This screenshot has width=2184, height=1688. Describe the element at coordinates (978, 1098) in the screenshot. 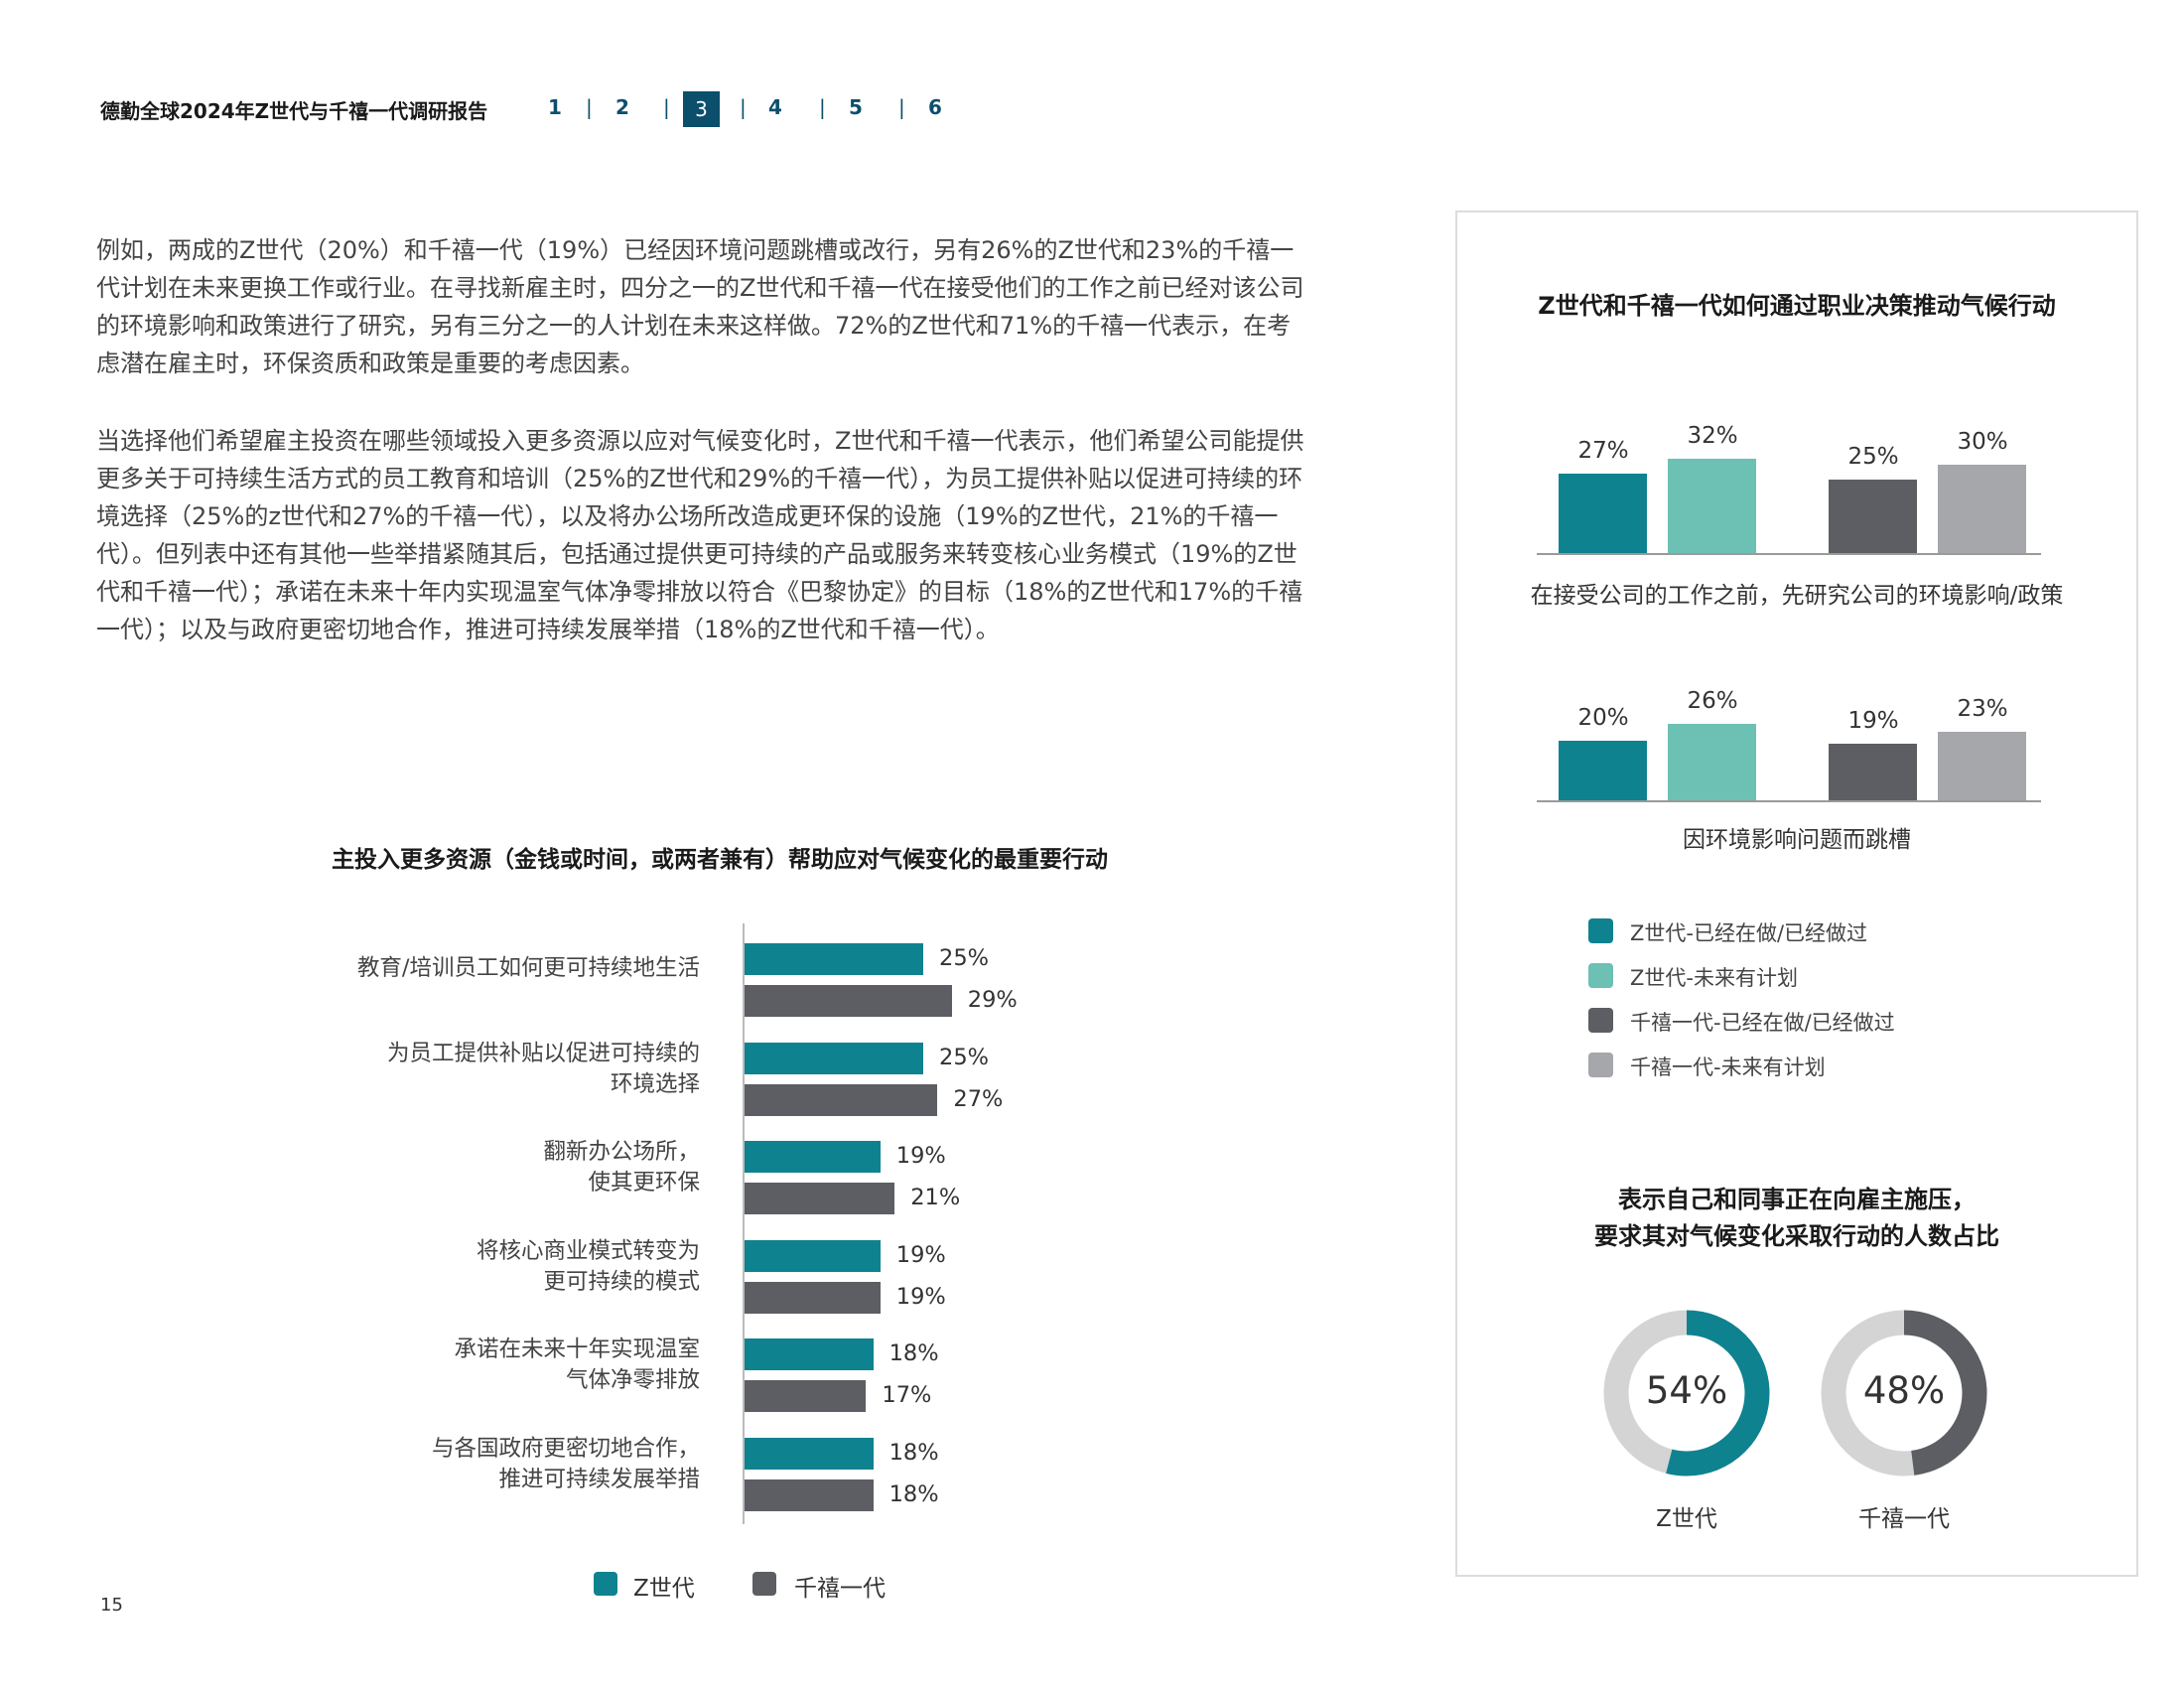

I see `bar-value-label: 27%` at that location.